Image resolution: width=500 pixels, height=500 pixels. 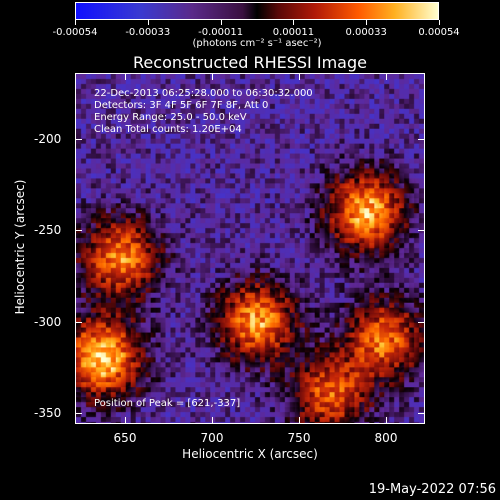 What do you see at coordinates (170, 117) in the screenshot?
I see `info-energy-range: Energy Range: 25.0 - 50.0 keV` at bounding box center [170, 117].